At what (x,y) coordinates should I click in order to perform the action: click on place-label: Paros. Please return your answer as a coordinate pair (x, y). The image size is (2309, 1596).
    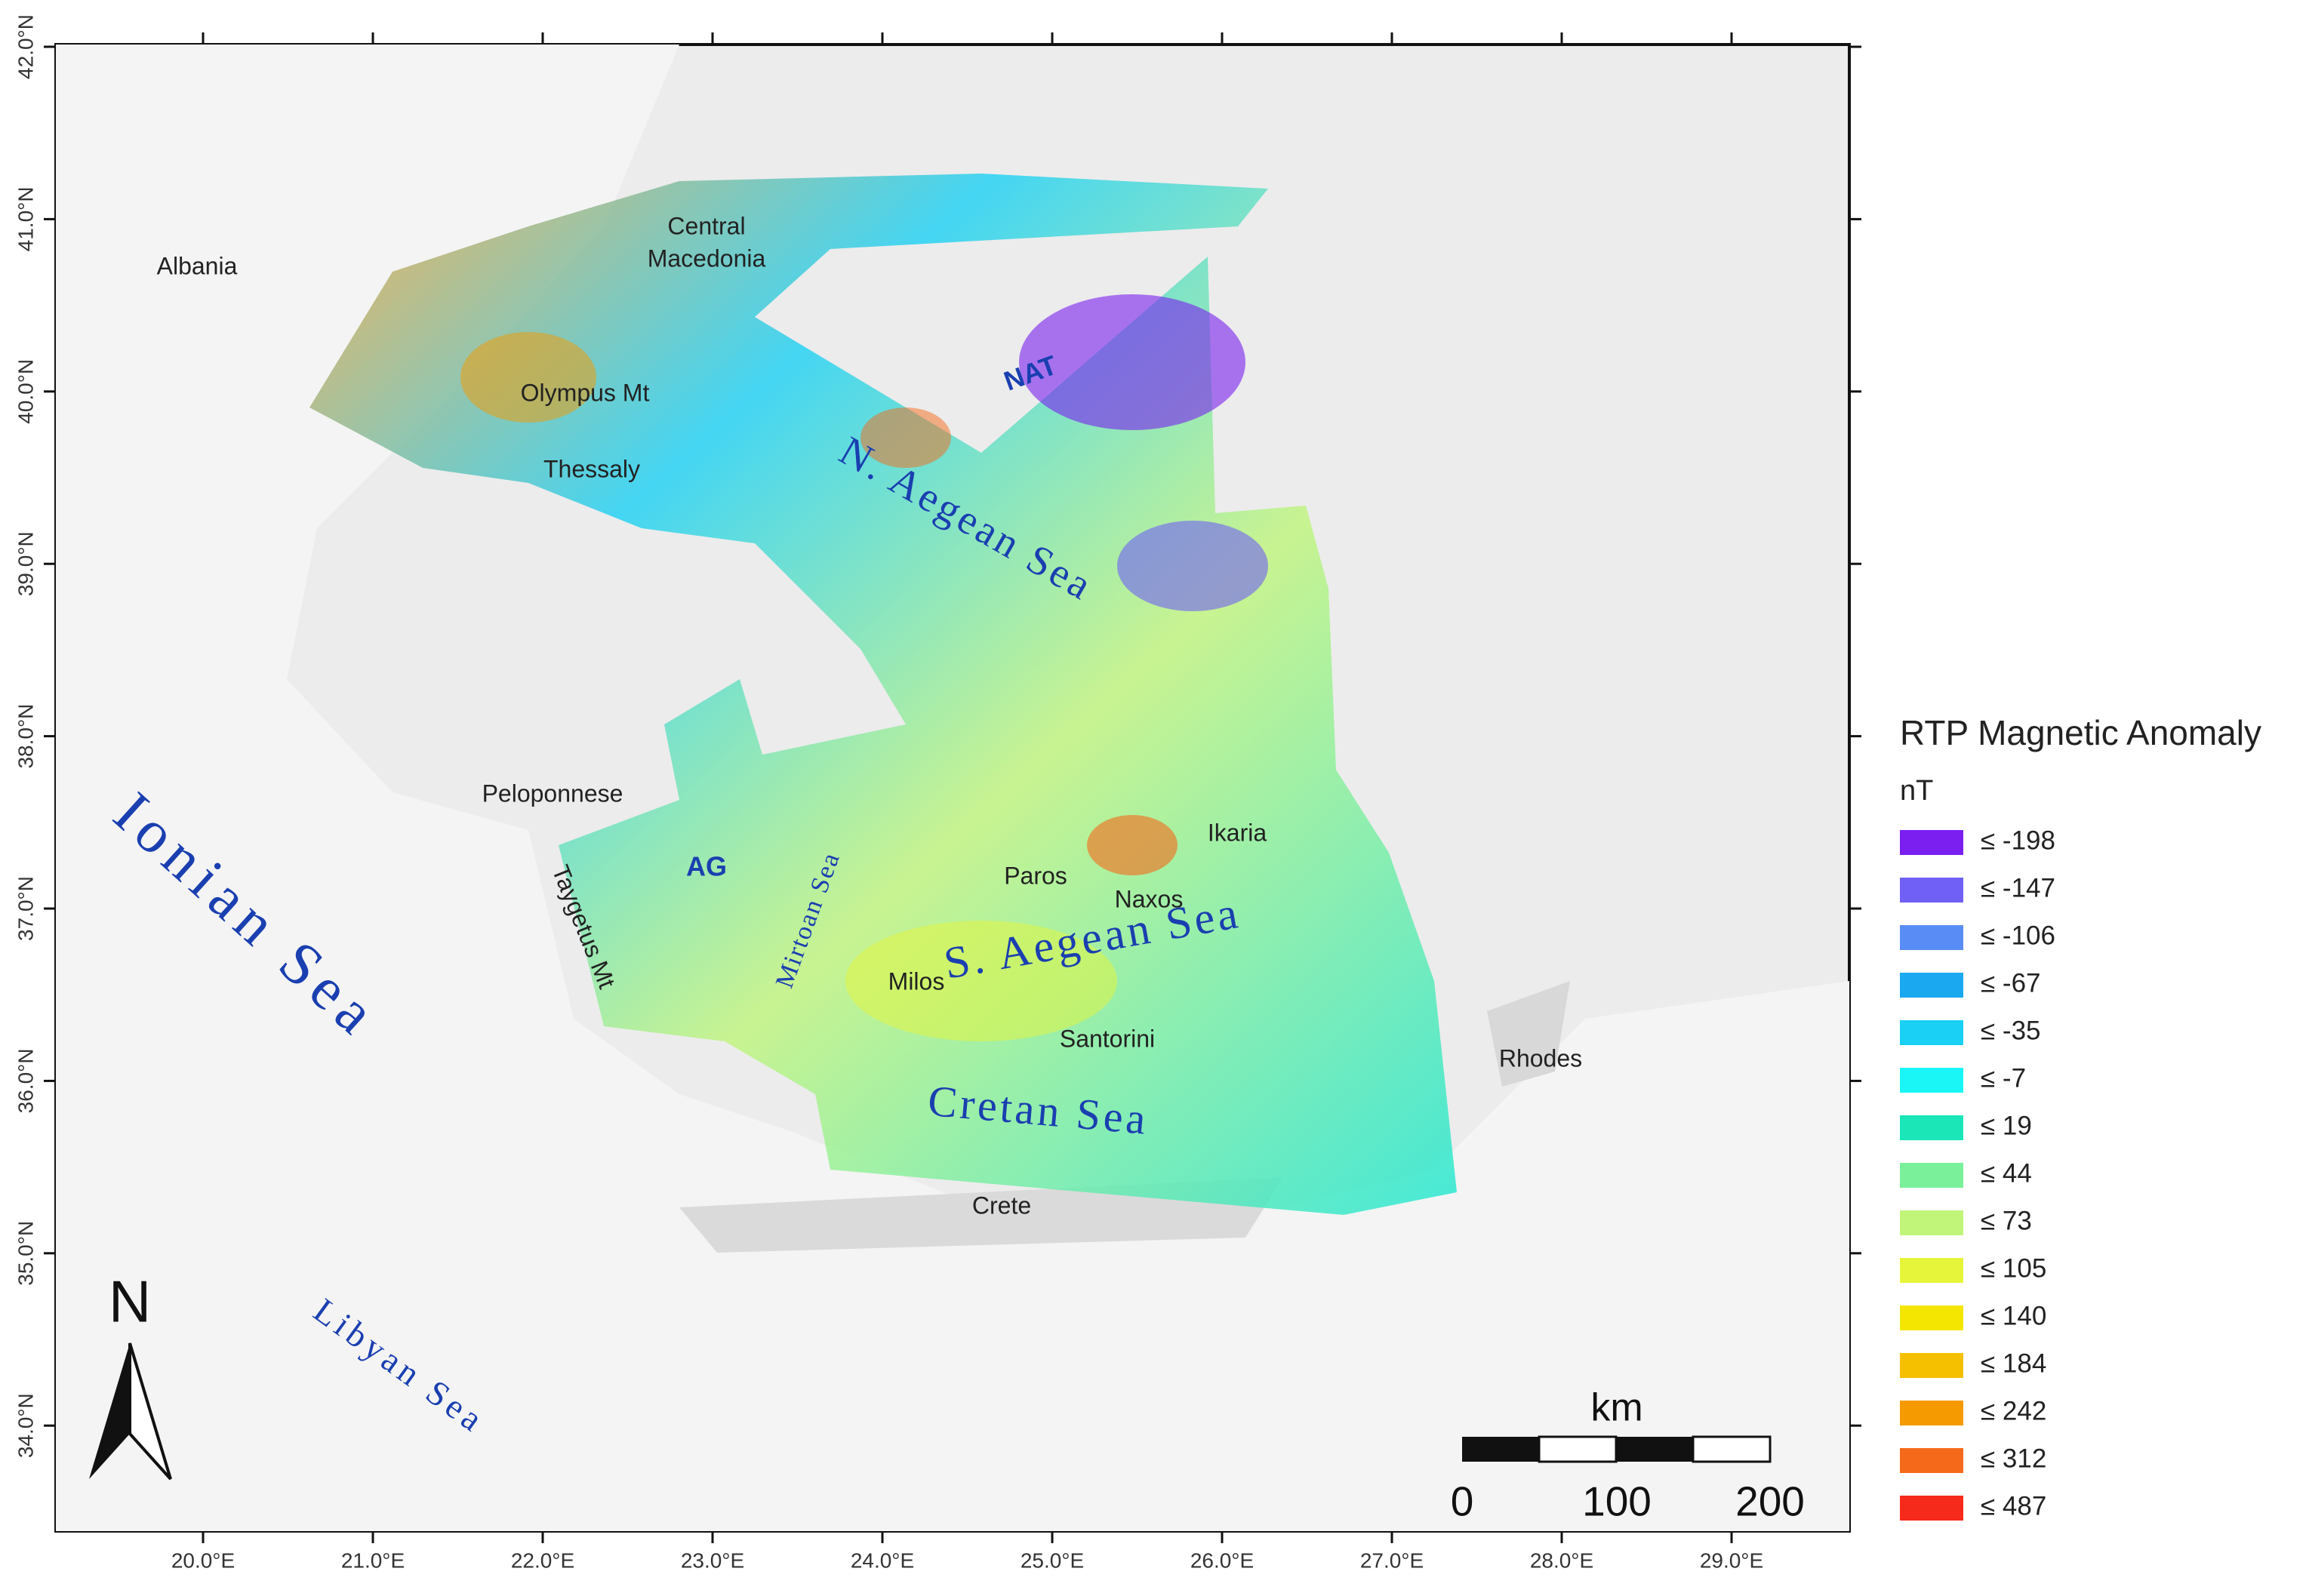
    Looking at the image, I should click on (1035, 875).